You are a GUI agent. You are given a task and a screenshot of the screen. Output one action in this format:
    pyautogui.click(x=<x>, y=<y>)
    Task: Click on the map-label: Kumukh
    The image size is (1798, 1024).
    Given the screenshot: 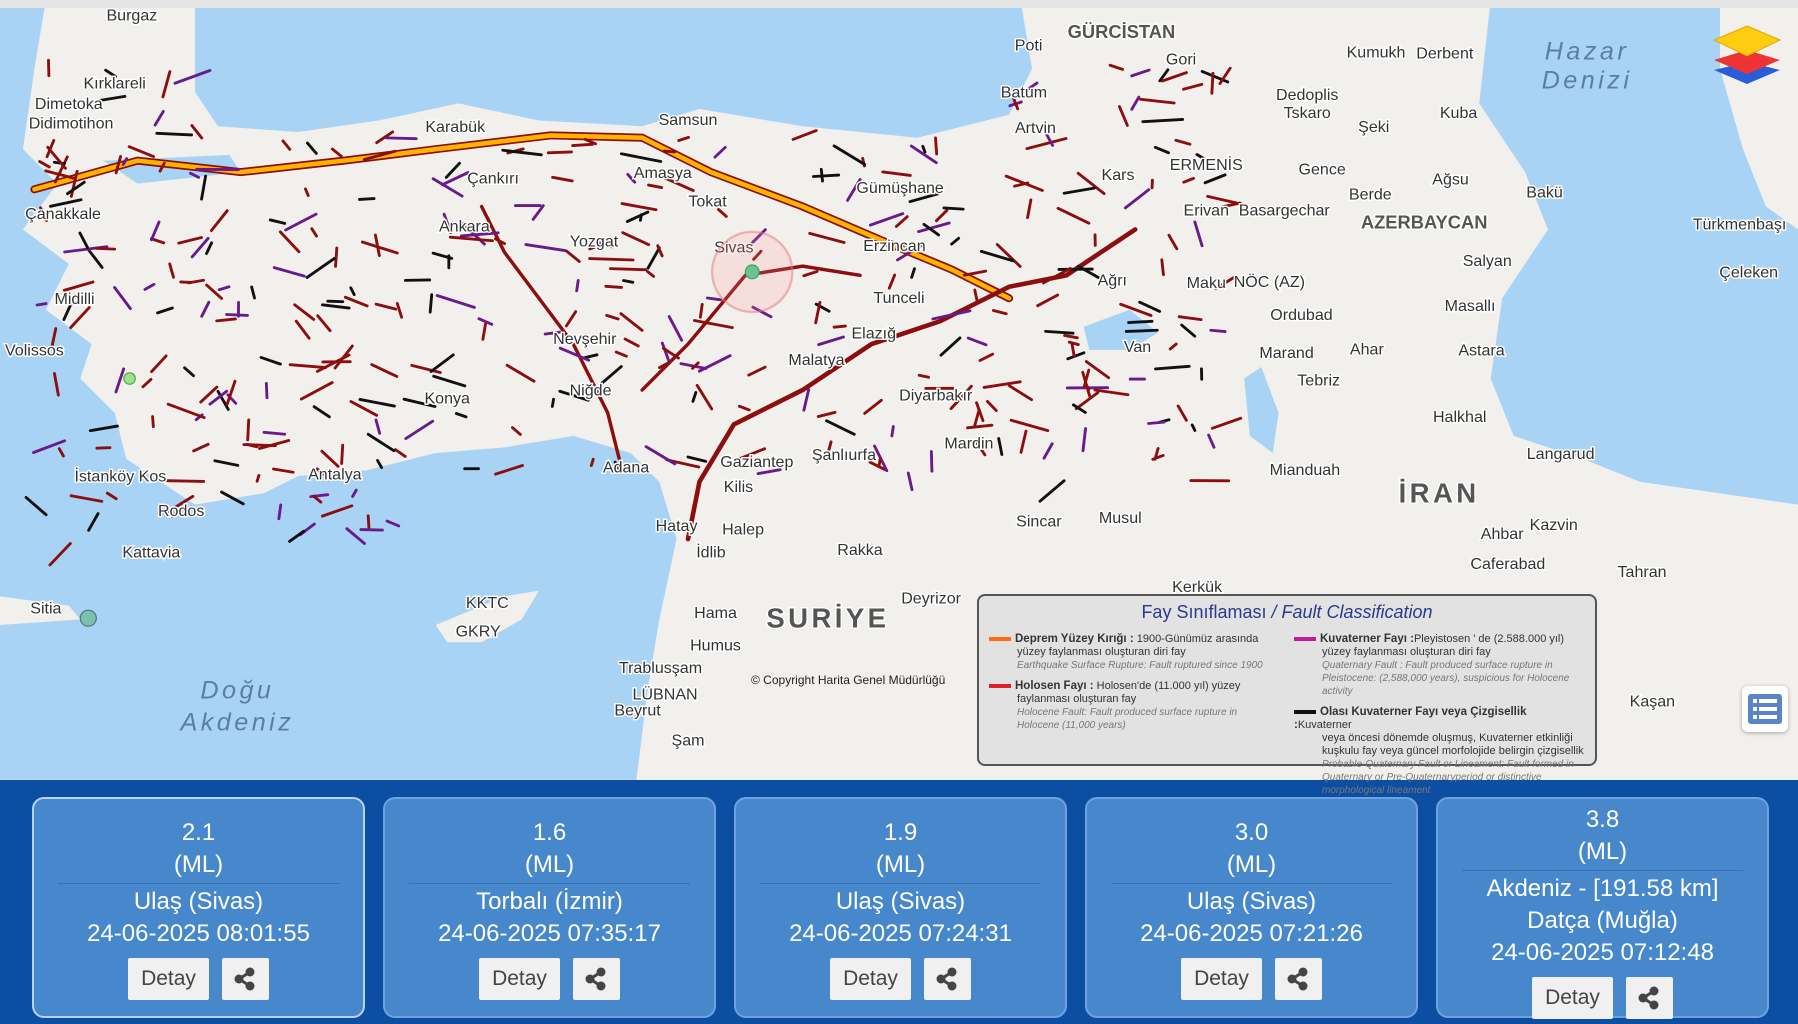 What is the action you would take?
    pyautogui.click(x=1376, y=52)
    